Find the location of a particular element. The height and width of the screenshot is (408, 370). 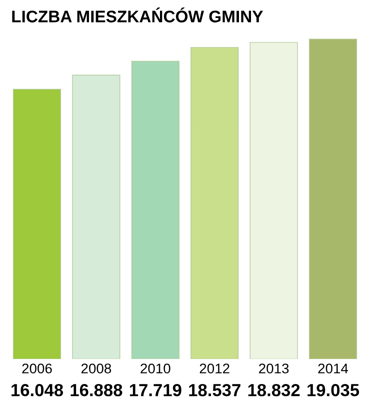

x-tick-label: 2012 is located at coordinates (215, 369).